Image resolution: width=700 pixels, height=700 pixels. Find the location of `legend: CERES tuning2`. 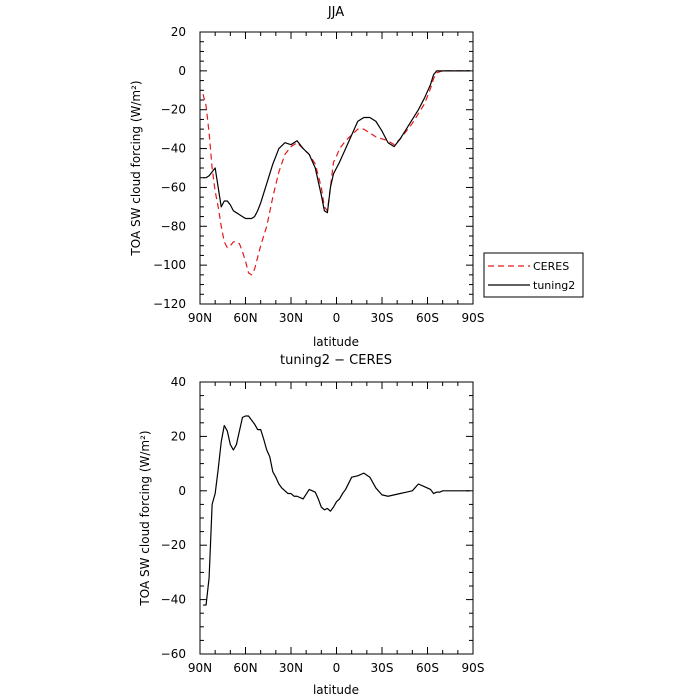

legend: CERES tuning2 is located at coordinates (533, 275).